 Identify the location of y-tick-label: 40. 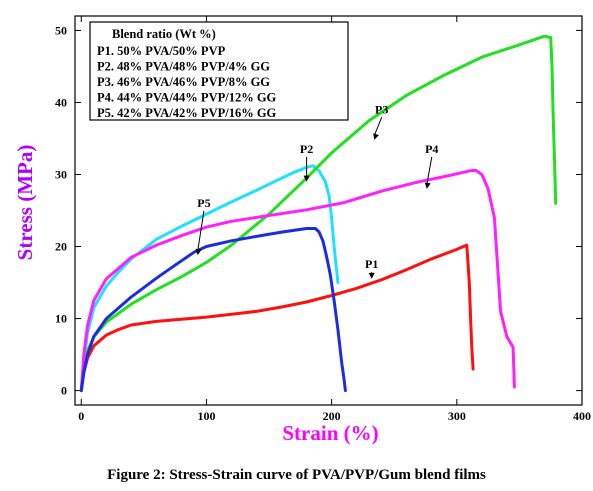
(61, 102).